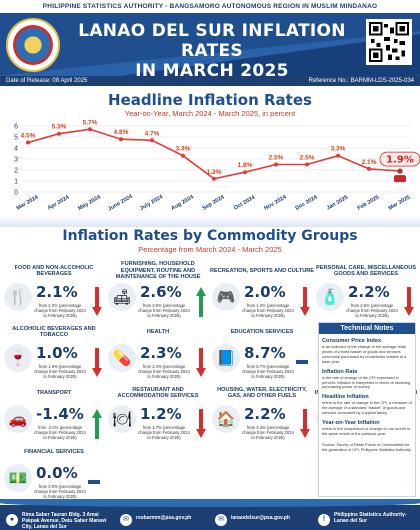 Image resolution: width=420 pixels, height=530 pixels. I want to click on footer-email-2: lanaodelsur@psa.gov.ph, so click(260, 518).